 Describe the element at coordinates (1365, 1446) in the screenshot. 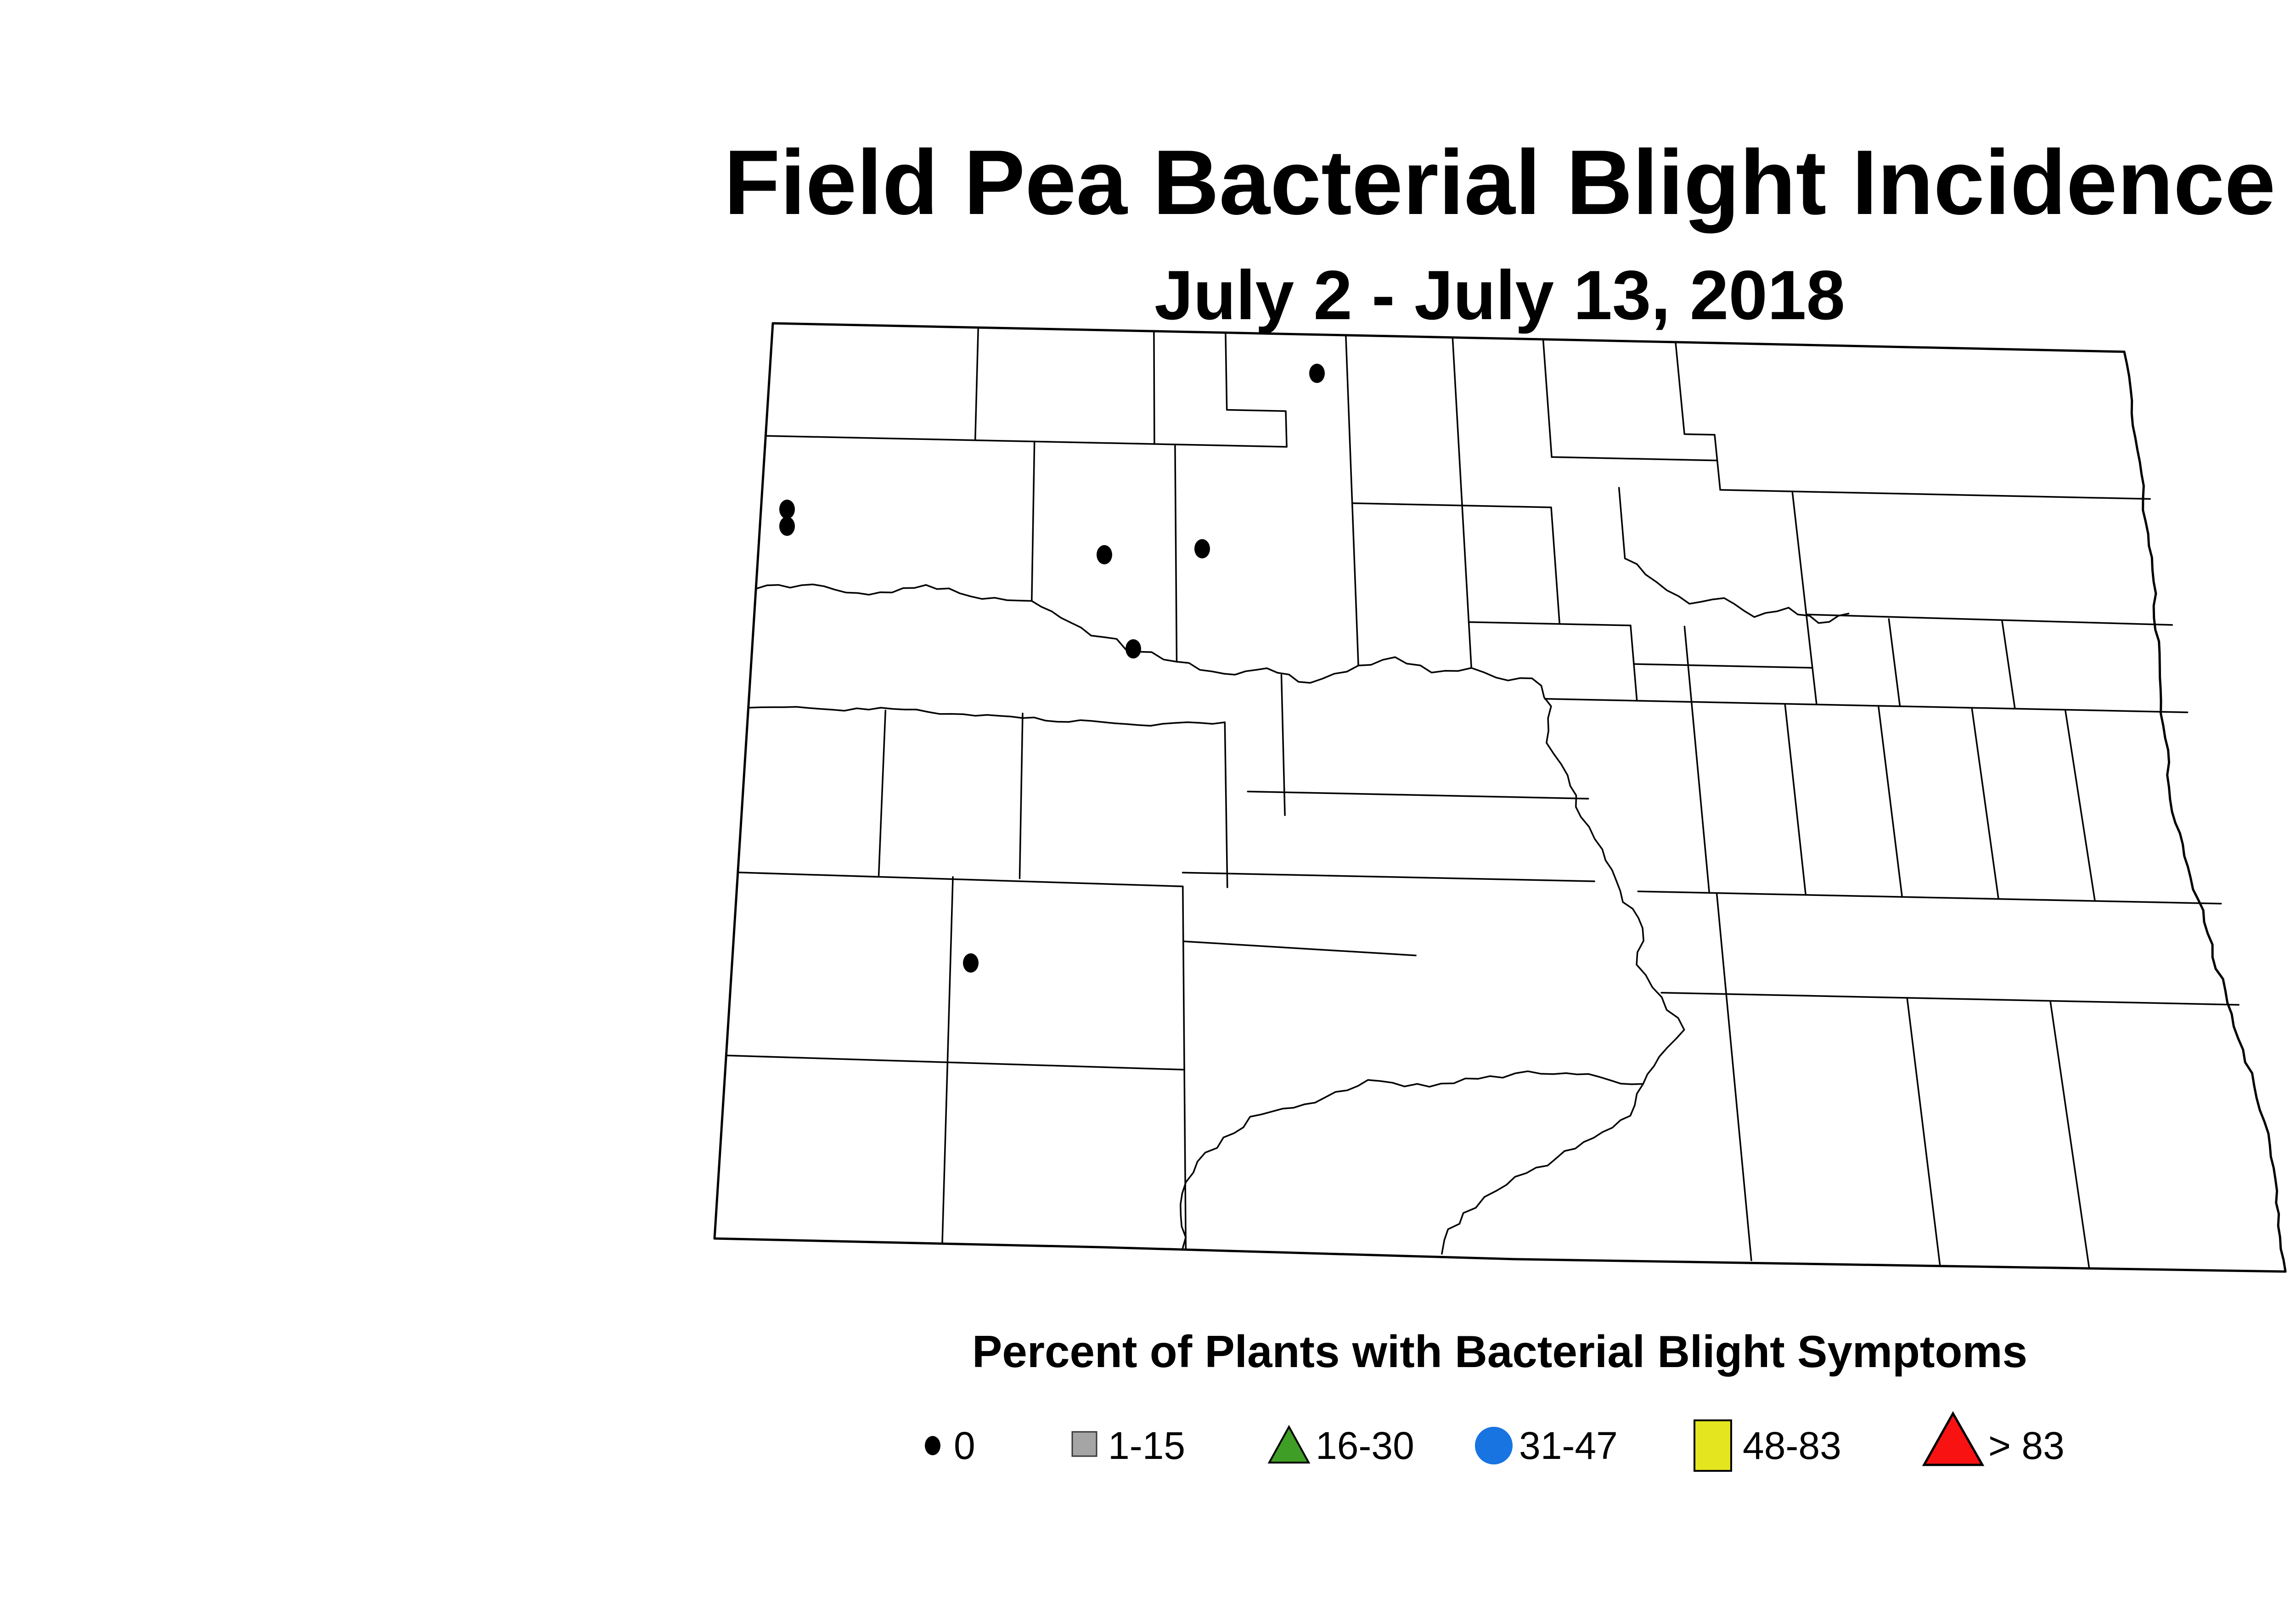

I see `legend-label-2: 16-30` at that location.